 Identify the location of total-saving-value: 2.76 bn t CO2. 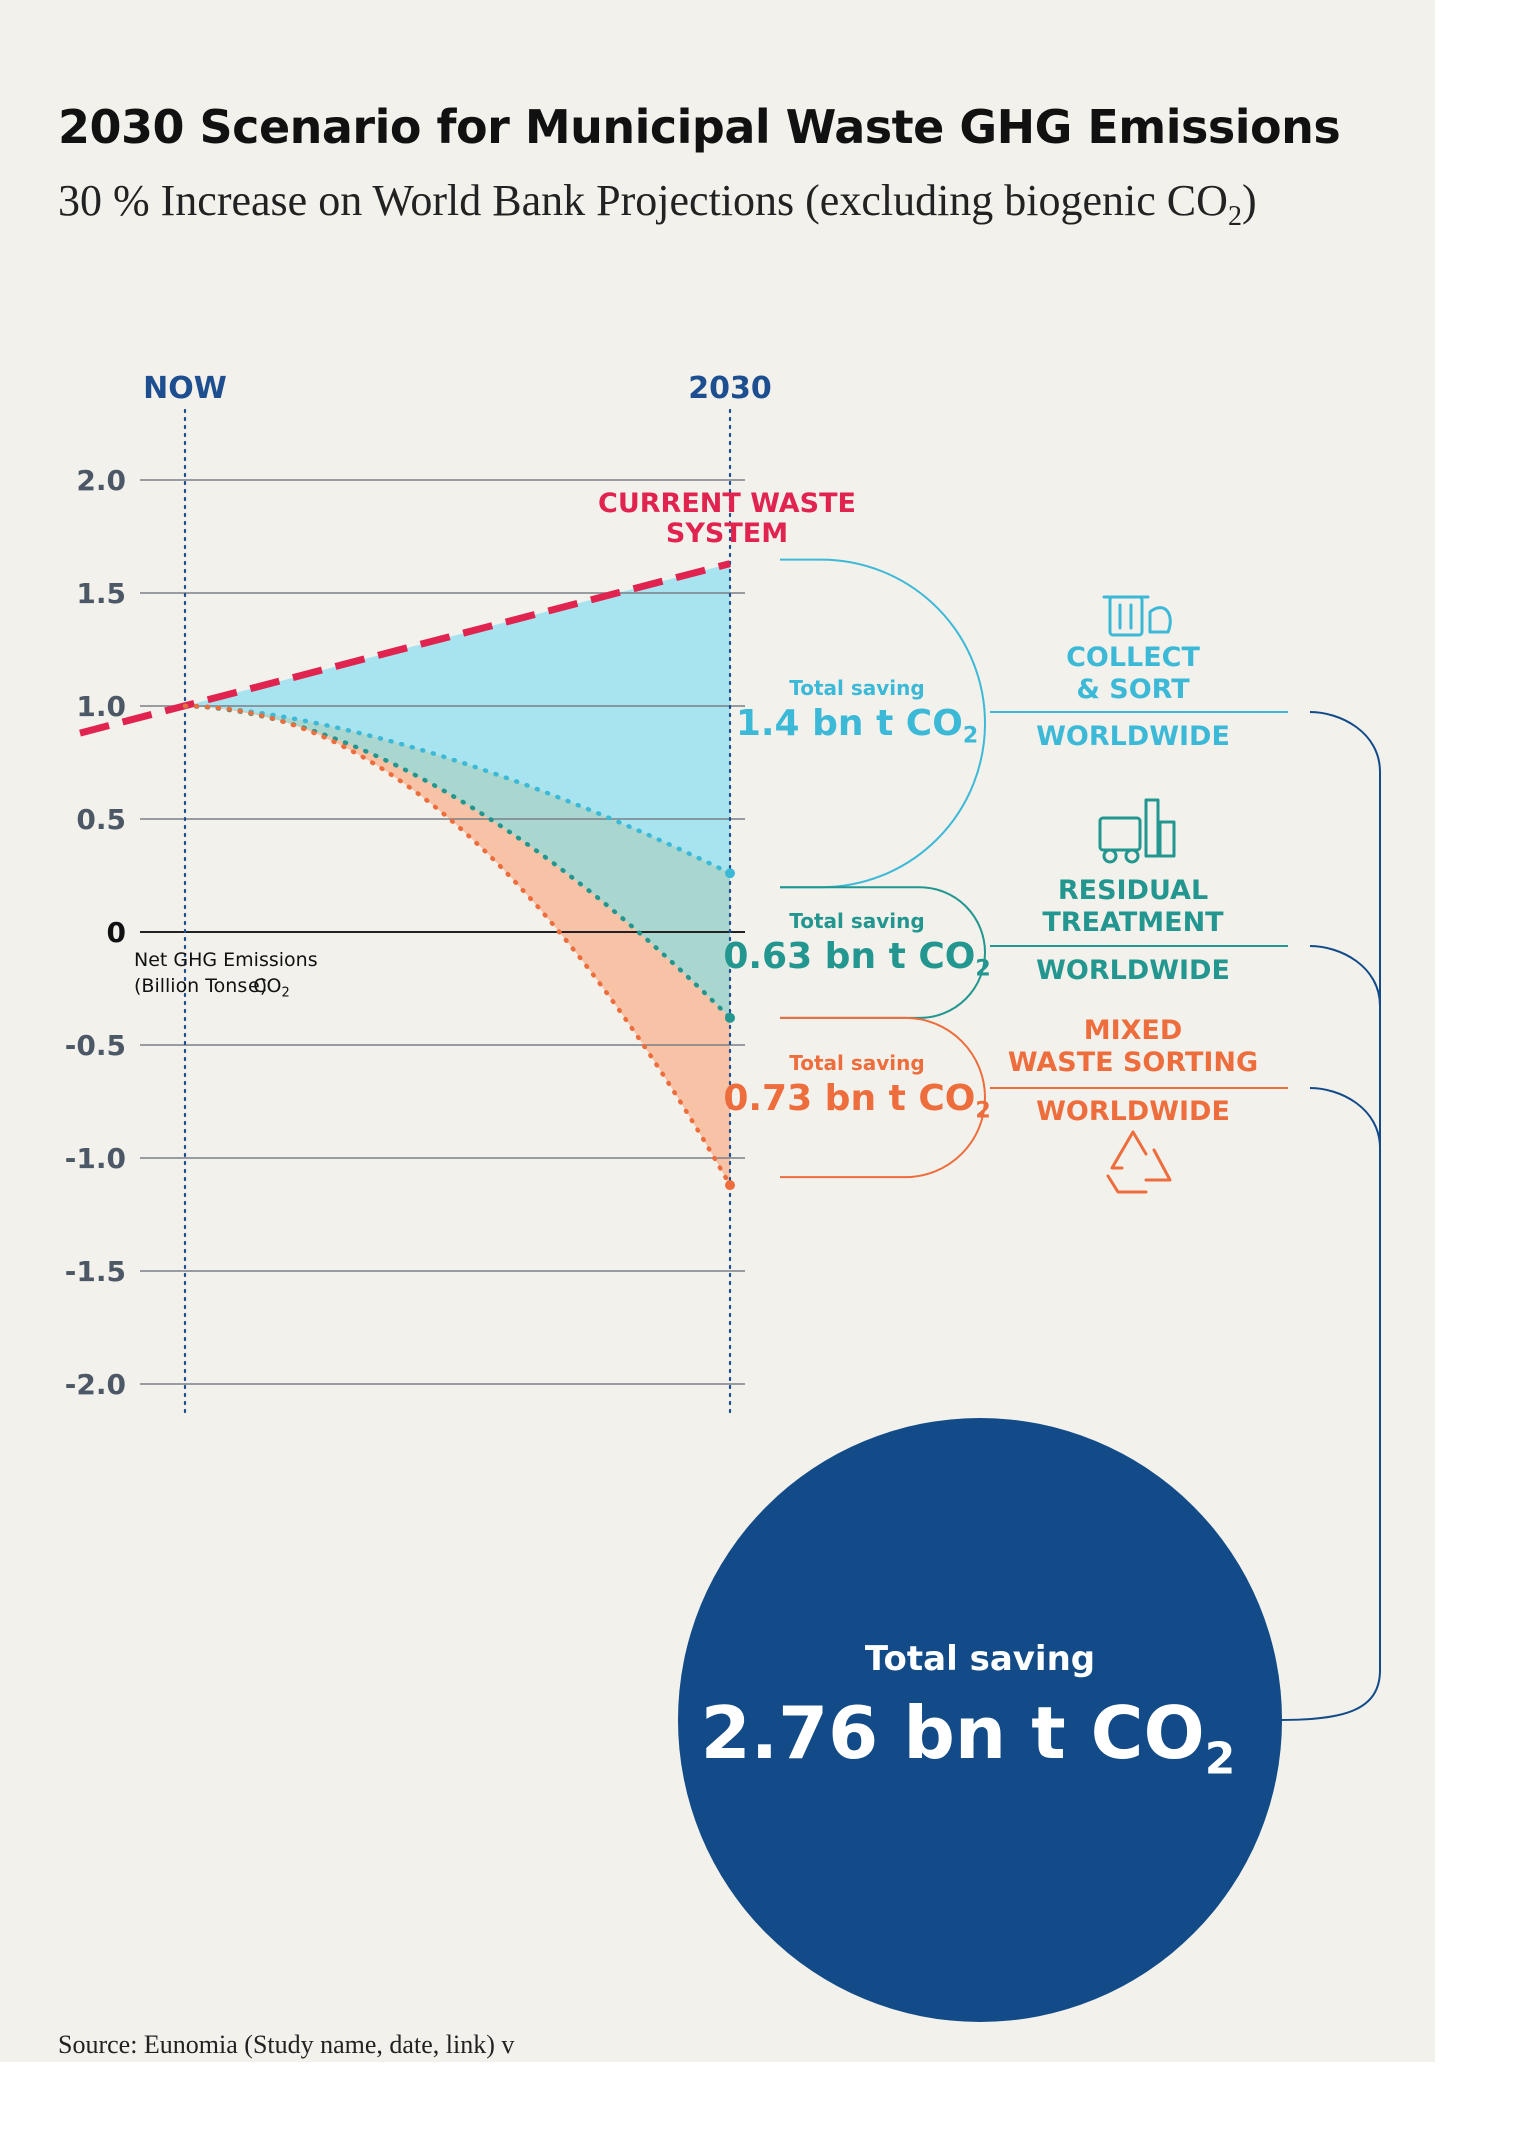
(968, 1737).